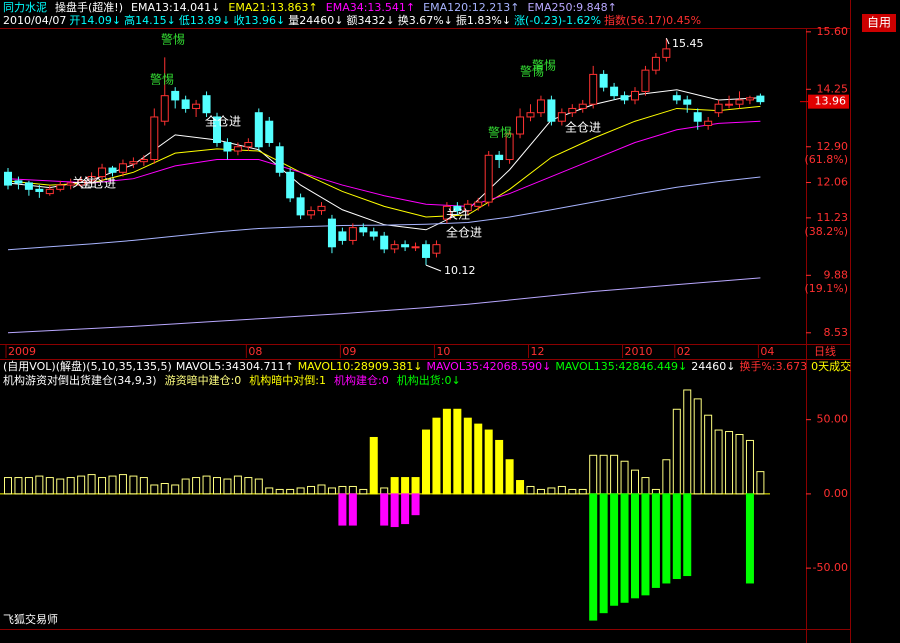 The image size is (900, 643). I want to click on legend-entry: 机构出货:0↓, so click(429, 380).